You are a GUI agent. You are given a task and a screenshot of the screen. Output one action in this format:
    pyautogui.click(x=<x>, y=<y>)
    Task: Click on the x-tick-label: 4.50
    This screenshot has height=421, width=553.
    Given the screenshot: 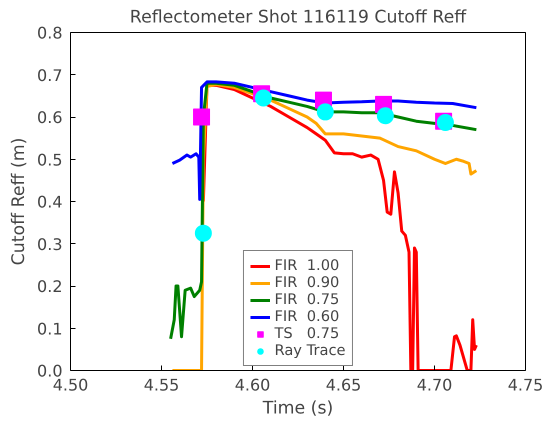 What is the action you would take?
    pyautogui.click(x=70, y=385)
    